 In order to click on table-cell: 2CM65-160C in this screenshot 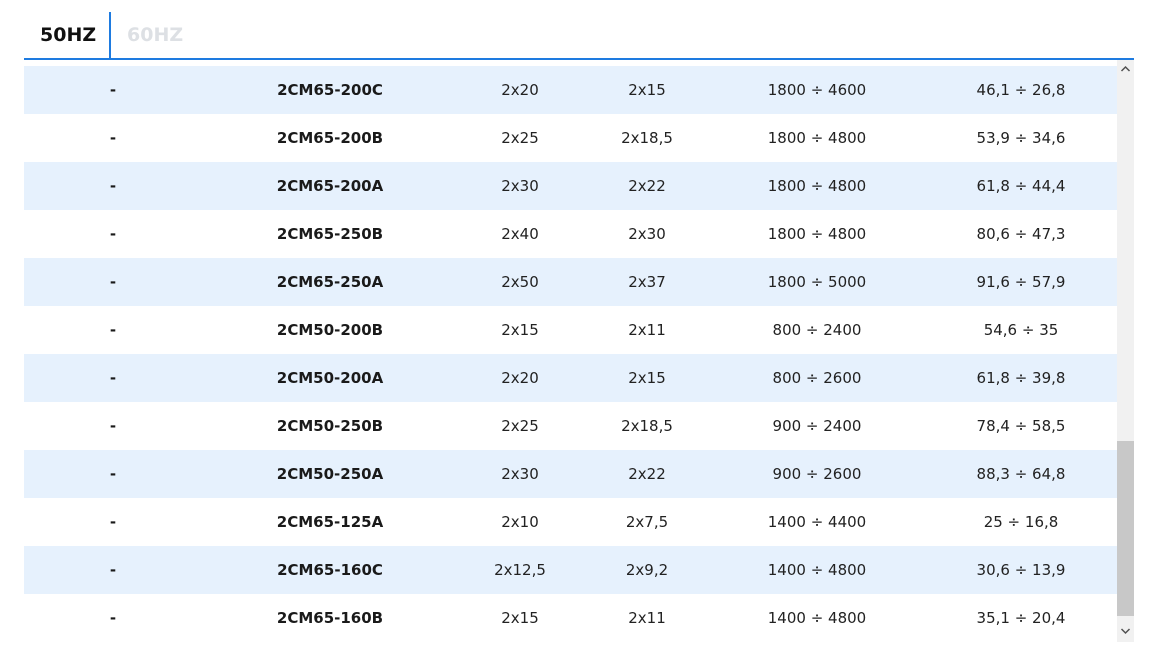, I will do `click(330, 570)`.